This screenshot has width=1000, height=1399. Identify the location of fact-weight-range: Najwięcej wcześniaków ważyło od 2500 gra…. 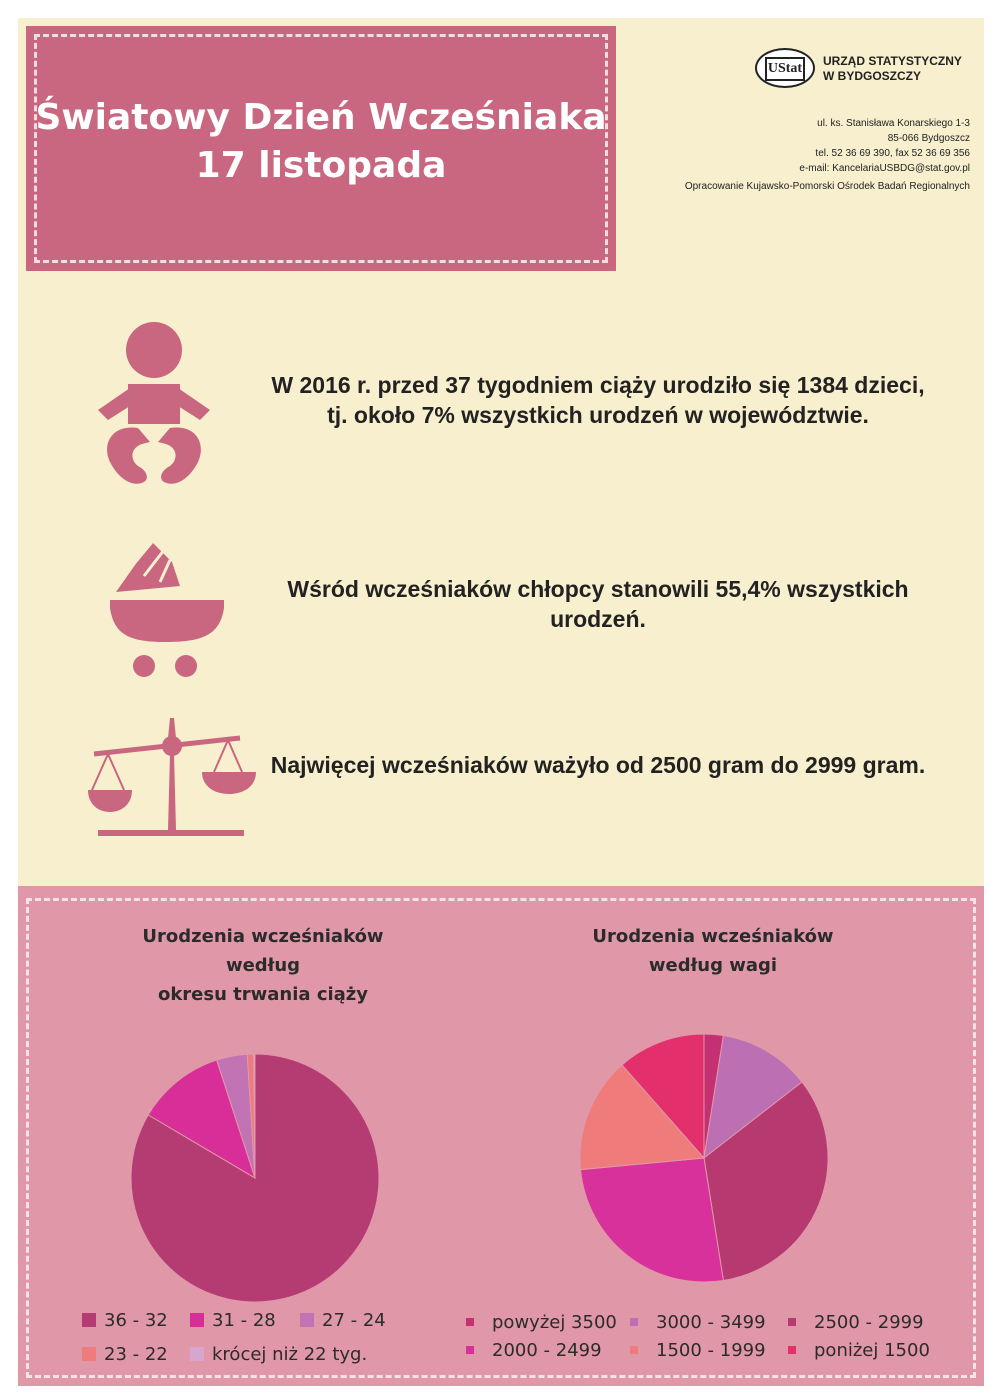
(598, 765).